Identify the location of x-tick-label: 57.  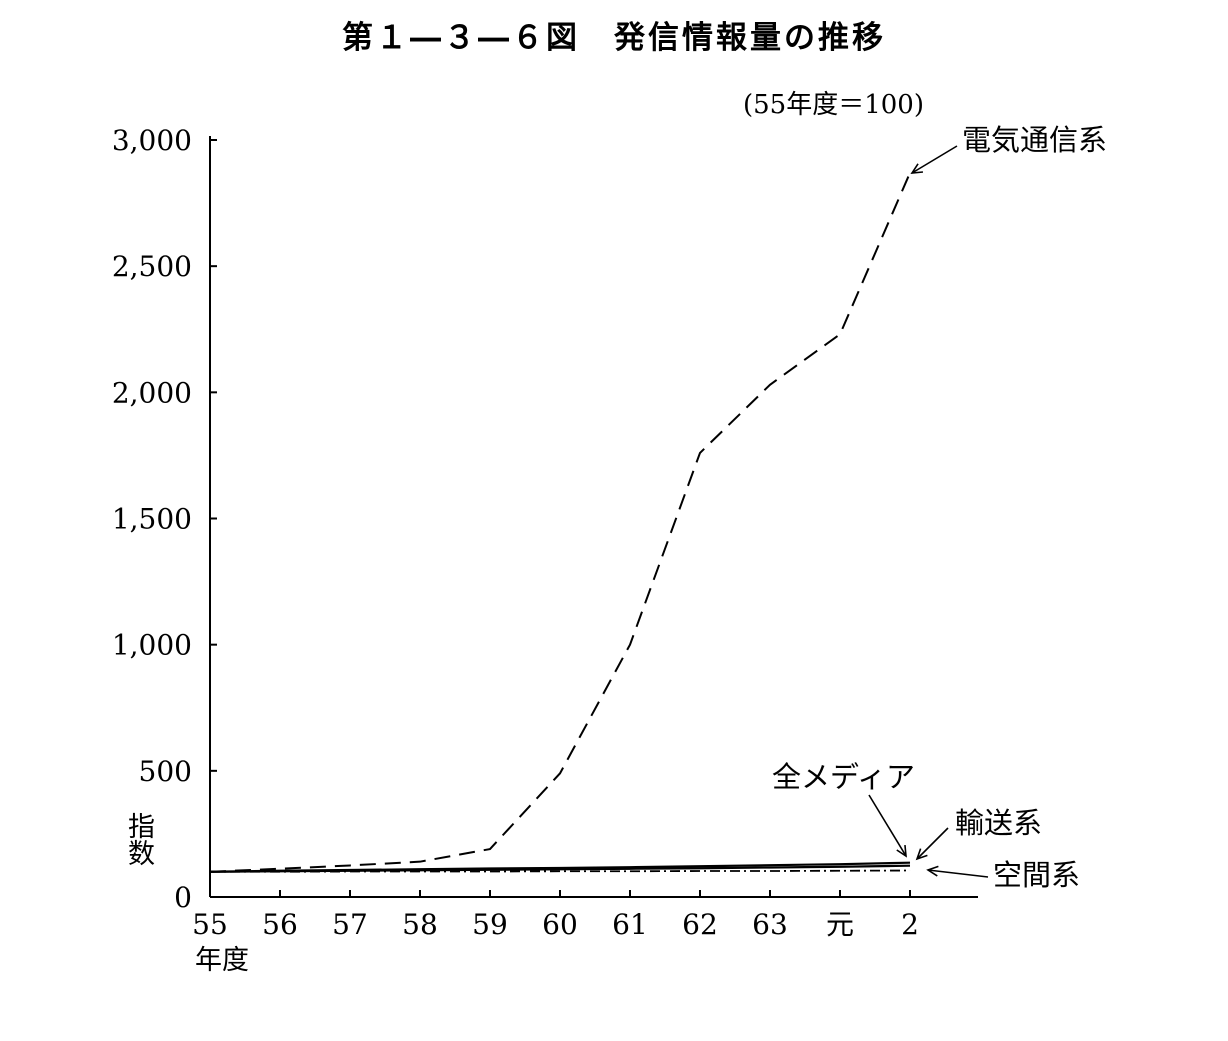
(350, 924).